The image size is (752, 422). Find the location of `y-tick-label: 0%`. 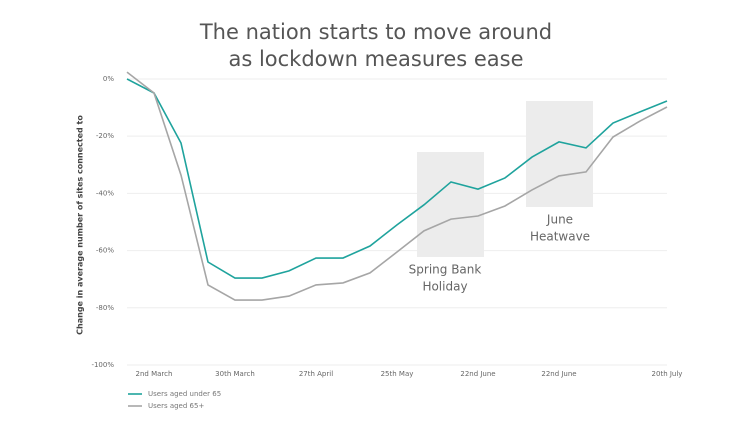

y-tick-label: 0% is located at coordinates (108, 79).